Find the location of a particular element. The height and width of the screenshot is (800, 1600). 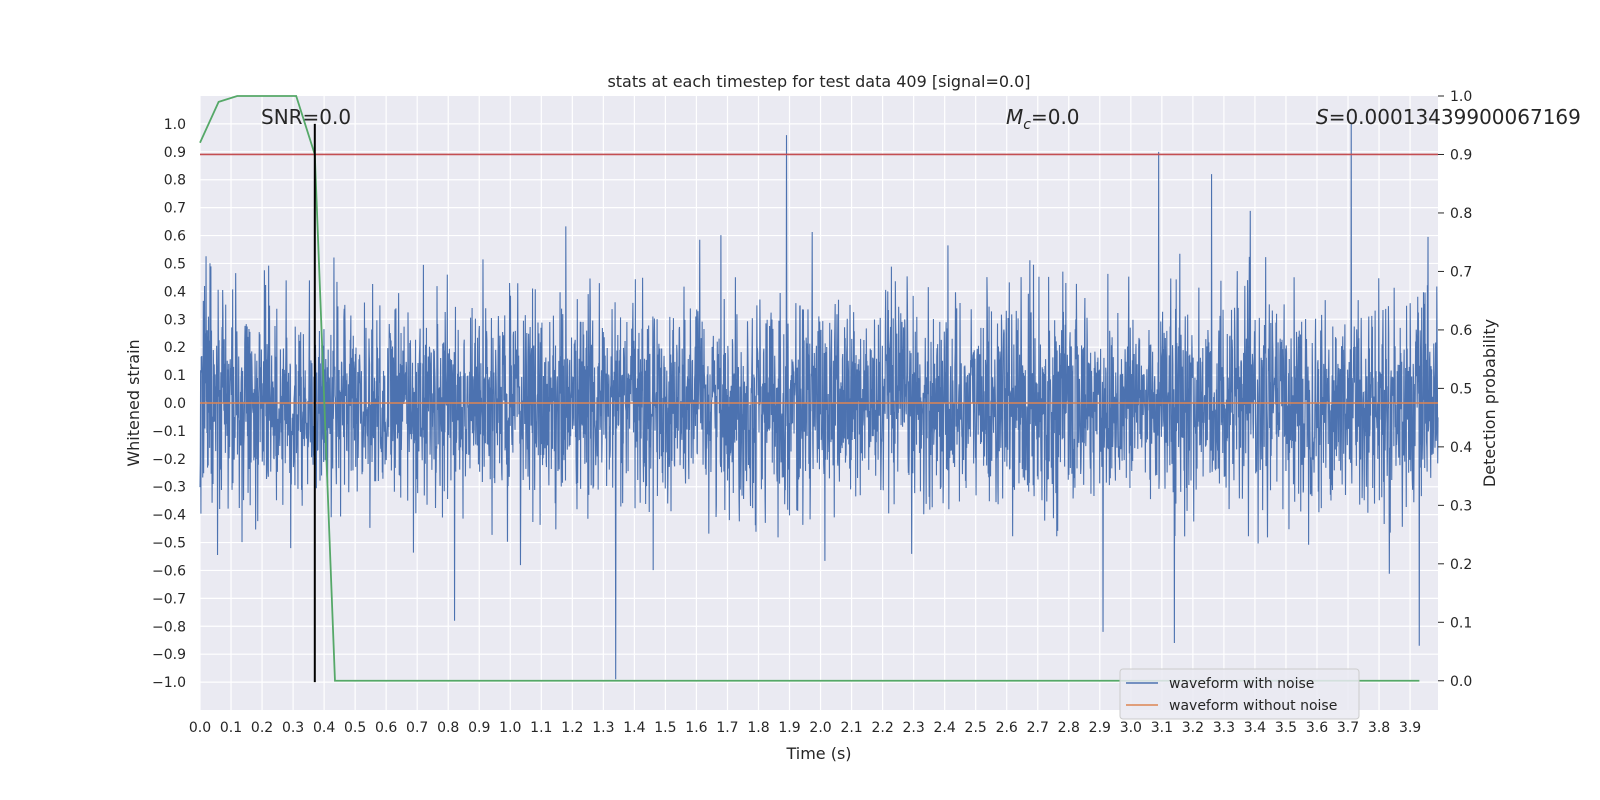

y-left-tick-label: −0.7 is located at coordinates (169, 599).